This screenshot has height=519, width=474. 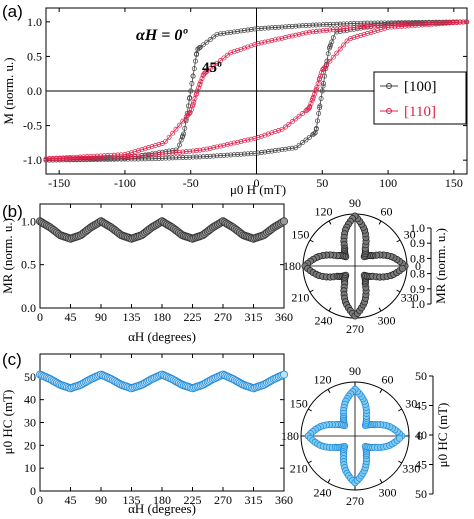 I want to click on x-tick-label: -50, so click(x=191, y=183).